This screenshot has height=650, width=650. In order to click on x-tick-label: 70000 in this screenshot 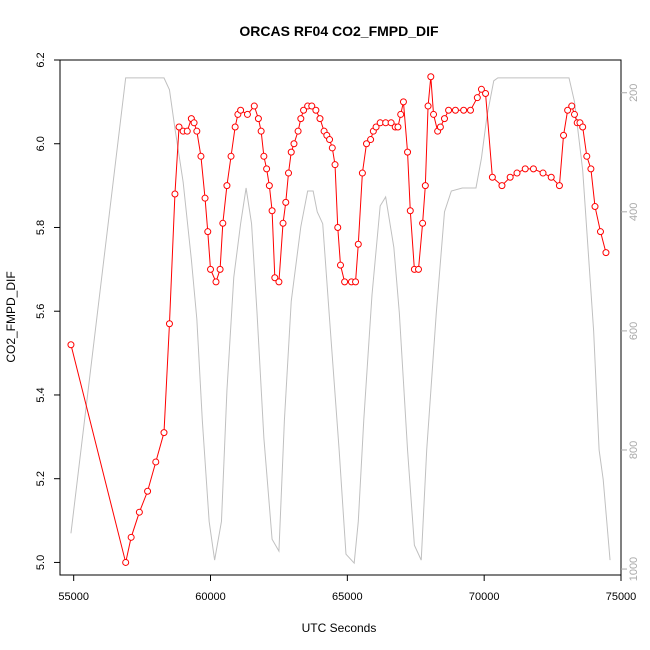, I will do `click(484, 597)`.